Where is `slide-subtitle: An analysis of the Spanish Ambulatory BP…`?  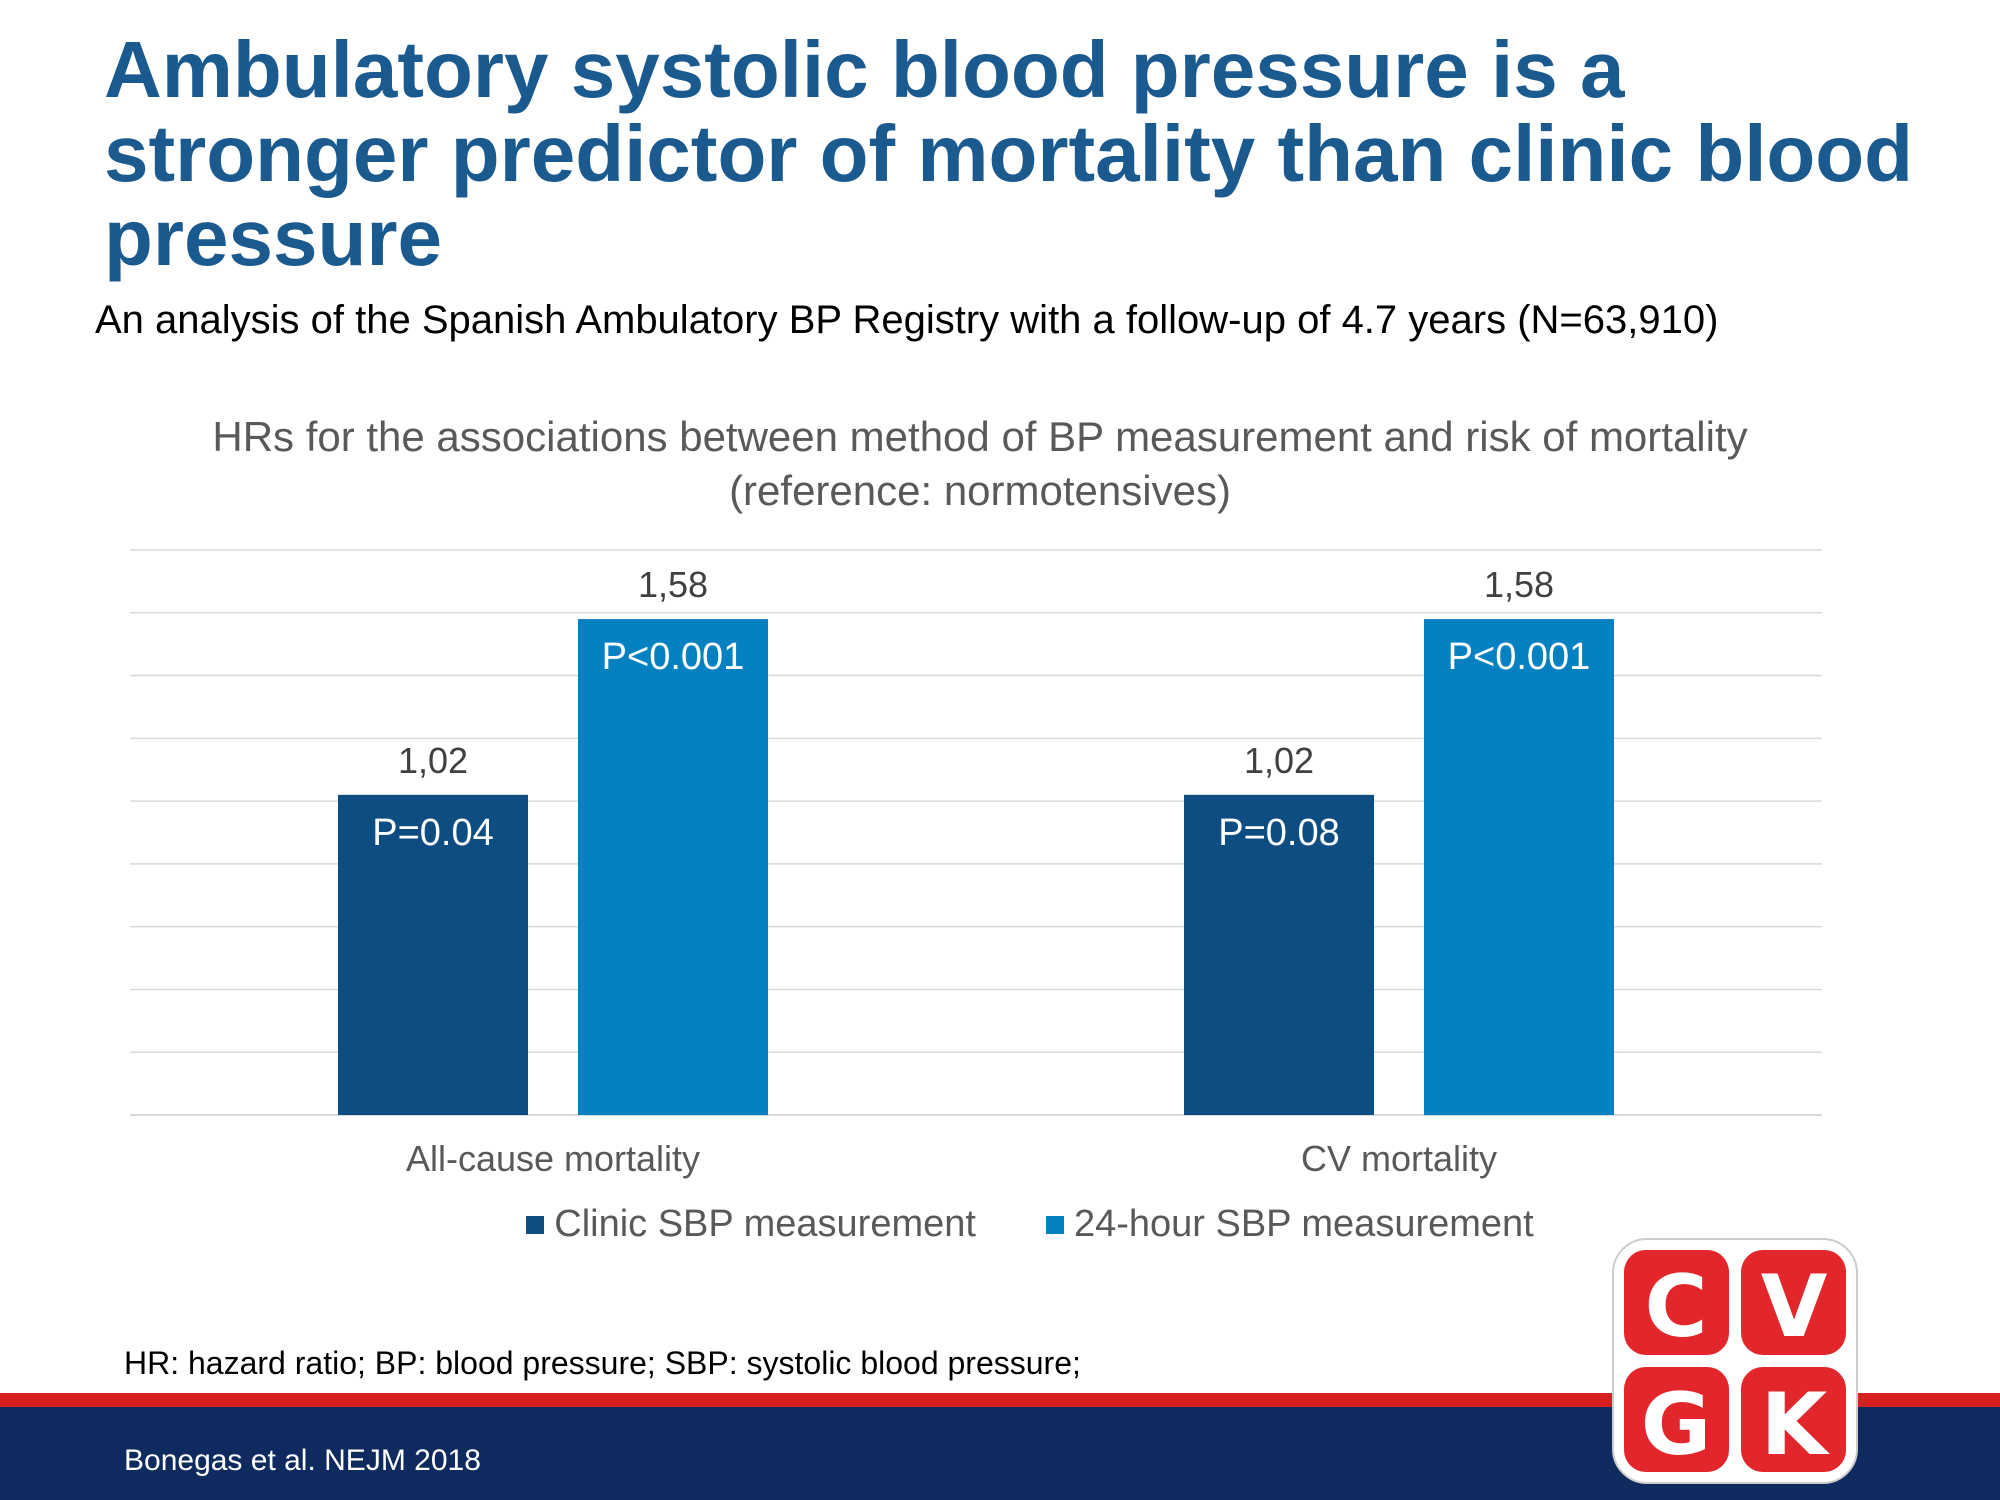
slide-subtitle: An analysis of the Spanish Ambulatory BP… is located at coordinates (907, 320).